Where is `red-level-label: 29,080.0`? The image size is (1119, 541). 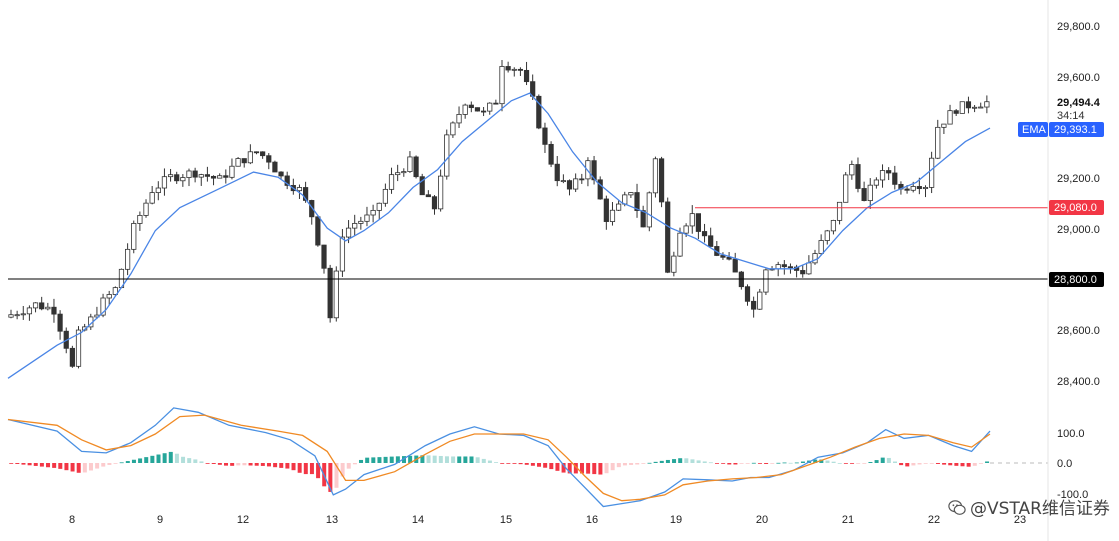 red-level-label: 29,080.0 is located at coordinates (1075, 208).